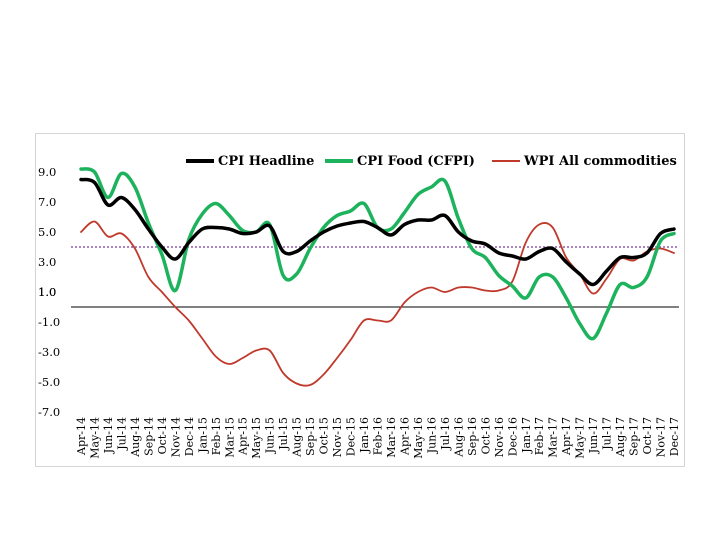 The image size is (720, 540). I want to click on x-tick-label: Dec-15, so click(351, 436).